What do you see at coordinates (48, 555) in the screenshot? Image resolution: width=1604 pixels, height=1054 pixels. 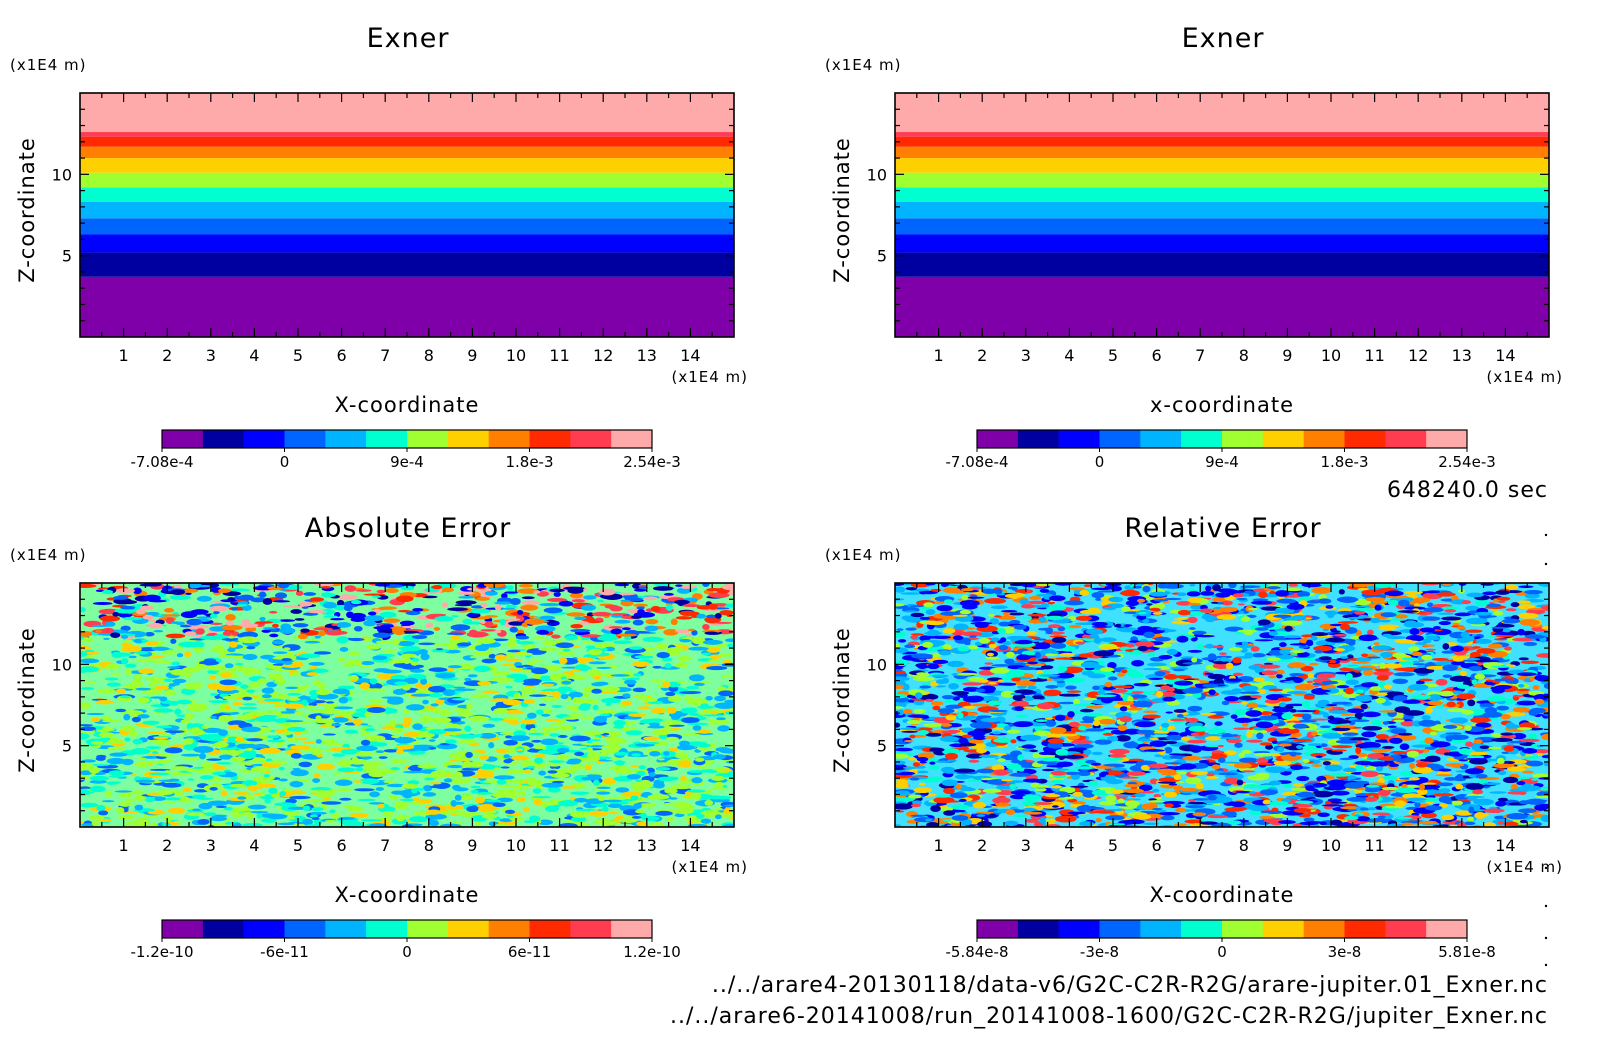 I see `y-unit-label: (x1E4 m)` at bounding box center [48, 555].